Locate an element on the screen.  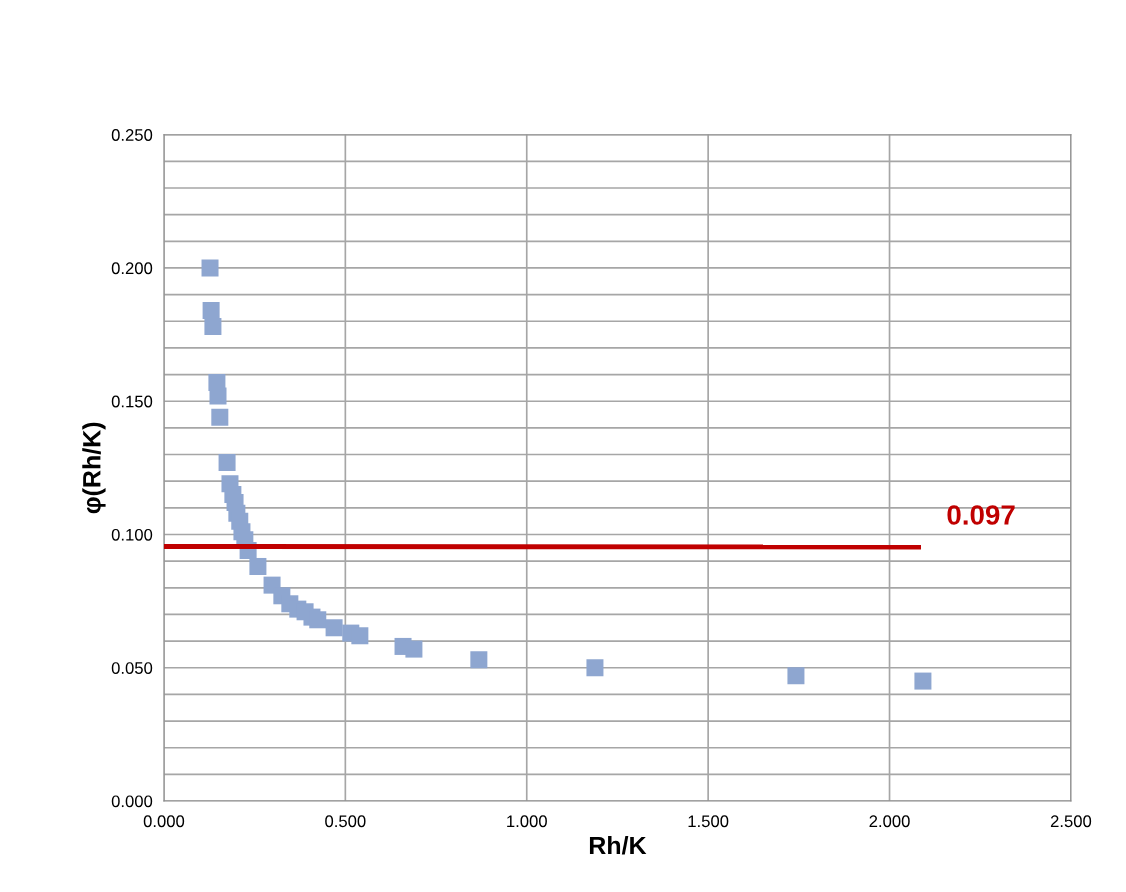
x-tick-label: 1.500 is located at coordinates (708, 821).